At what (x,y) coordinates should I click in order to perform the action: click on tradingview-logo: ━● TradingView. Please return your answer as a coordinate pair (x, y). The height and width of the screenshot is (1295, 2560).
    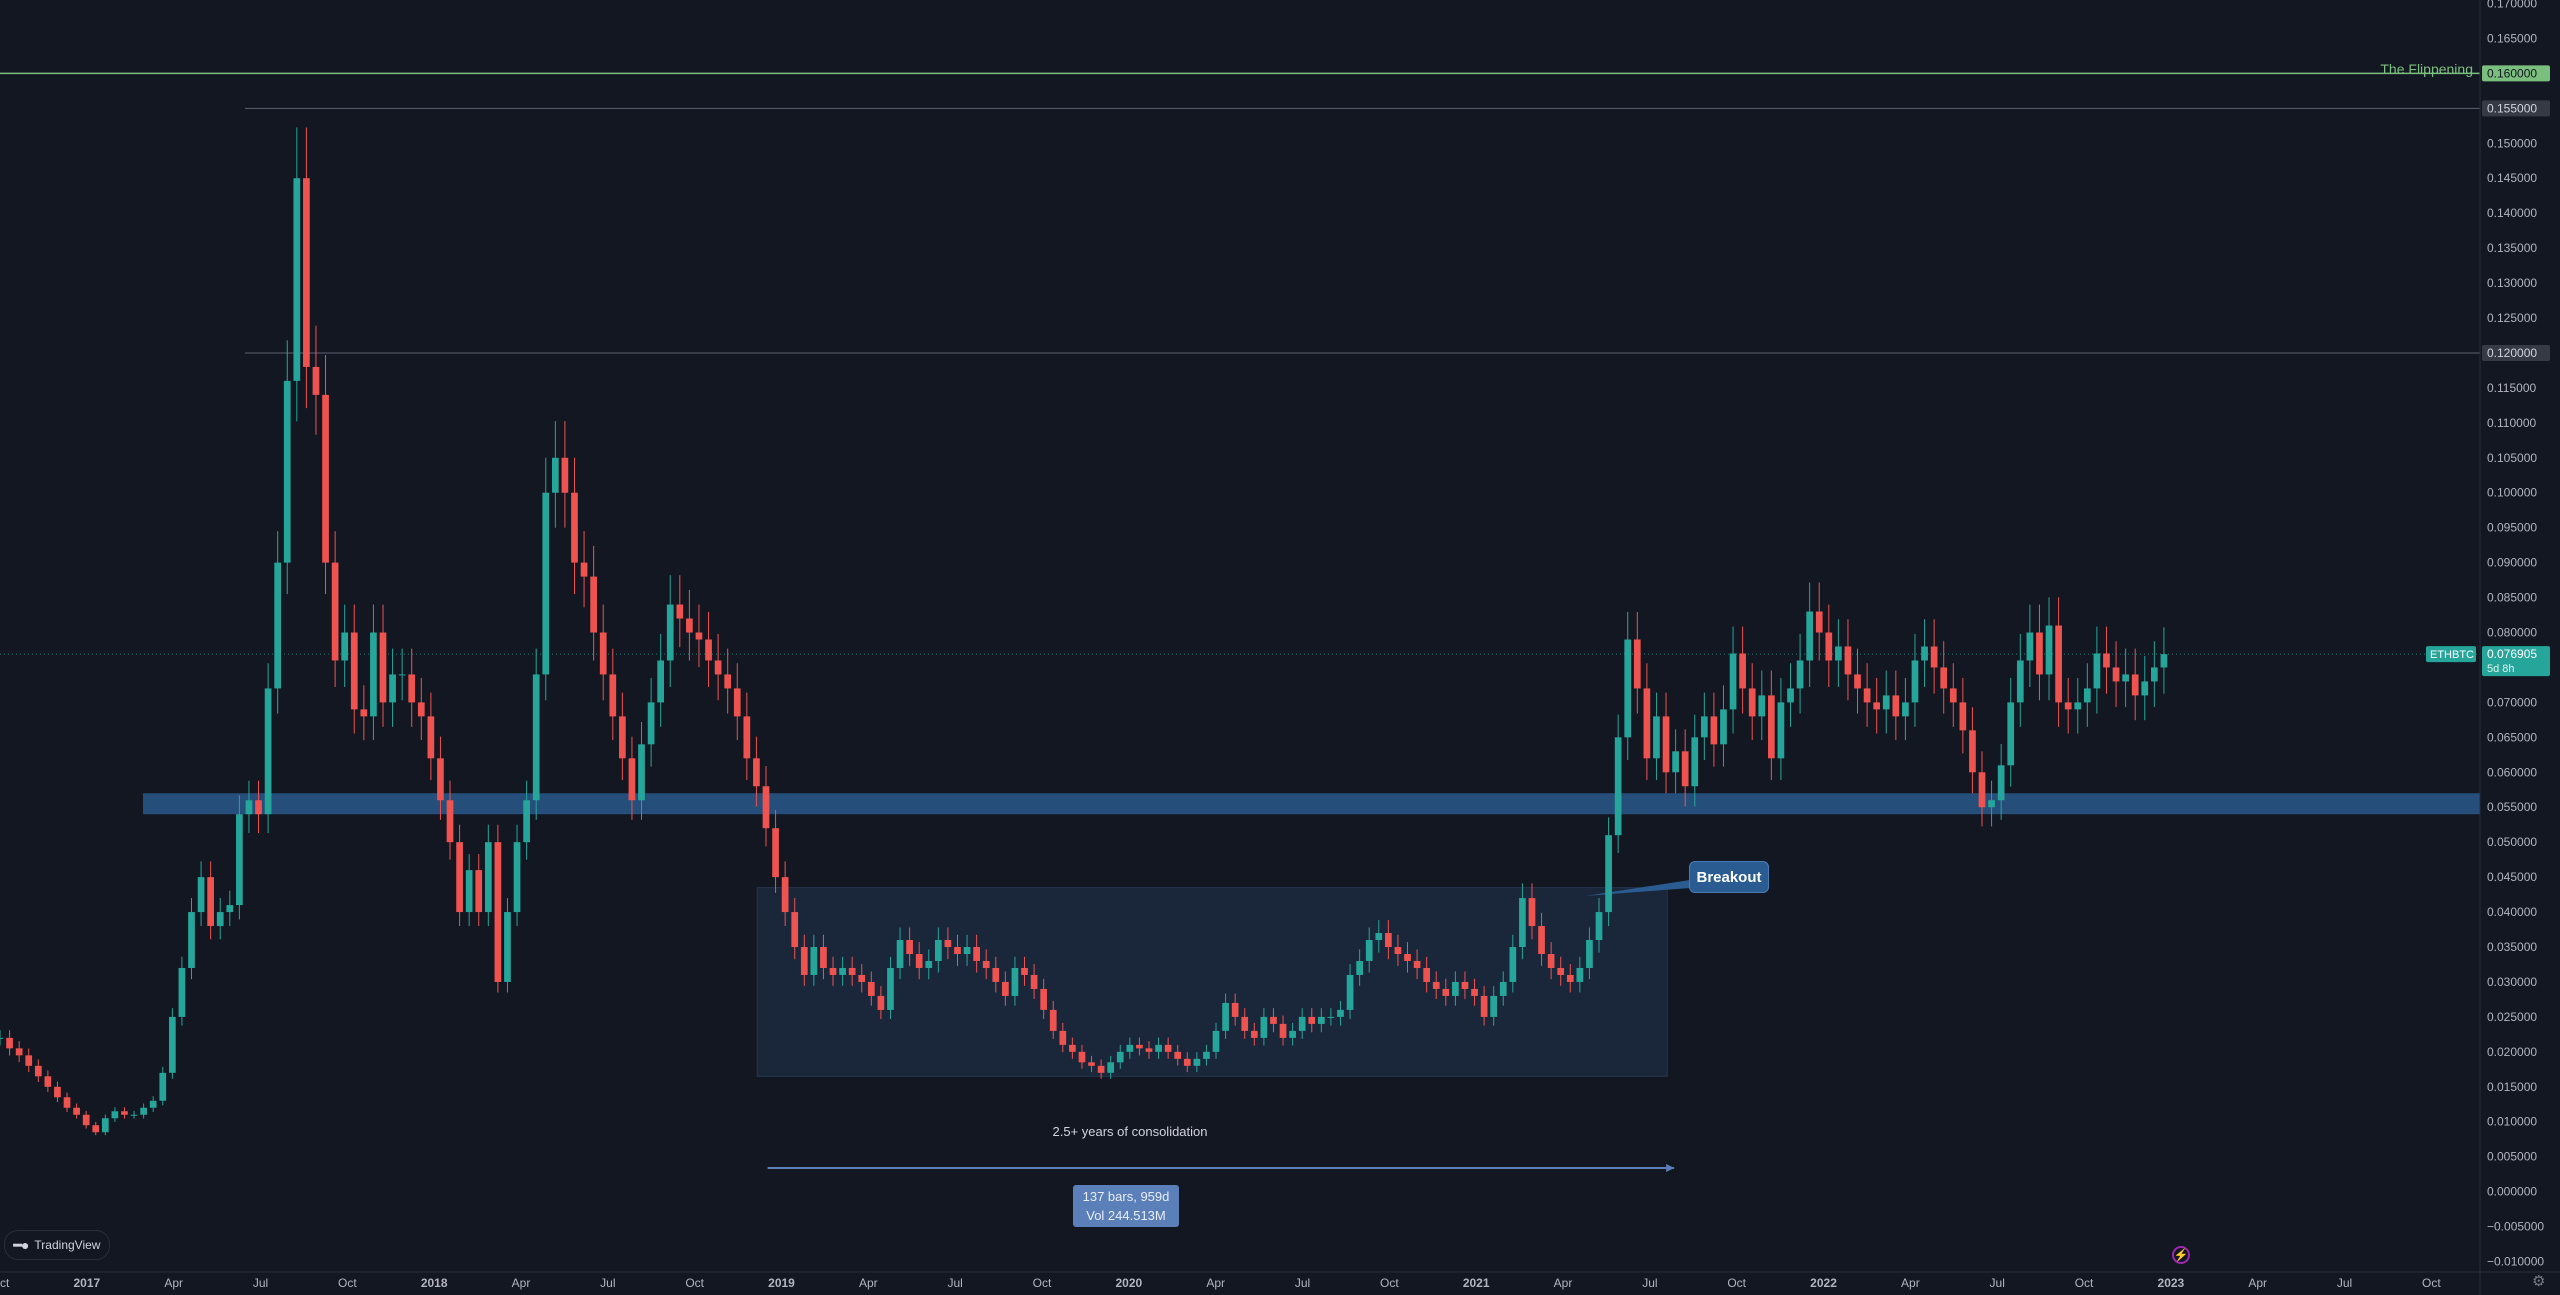
    Looking at the image, I should click on (57, 1245).